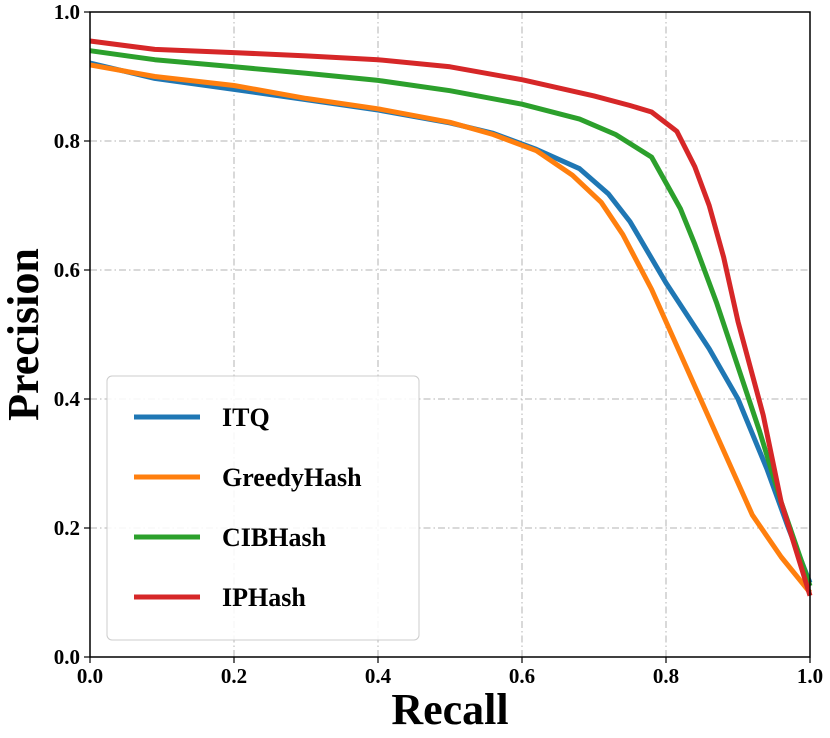 This screenshot has height=738, width=830. Describe the element at coordinates (24, 334) in the screenshot. I see `y-axis-title: Precision` at that location.